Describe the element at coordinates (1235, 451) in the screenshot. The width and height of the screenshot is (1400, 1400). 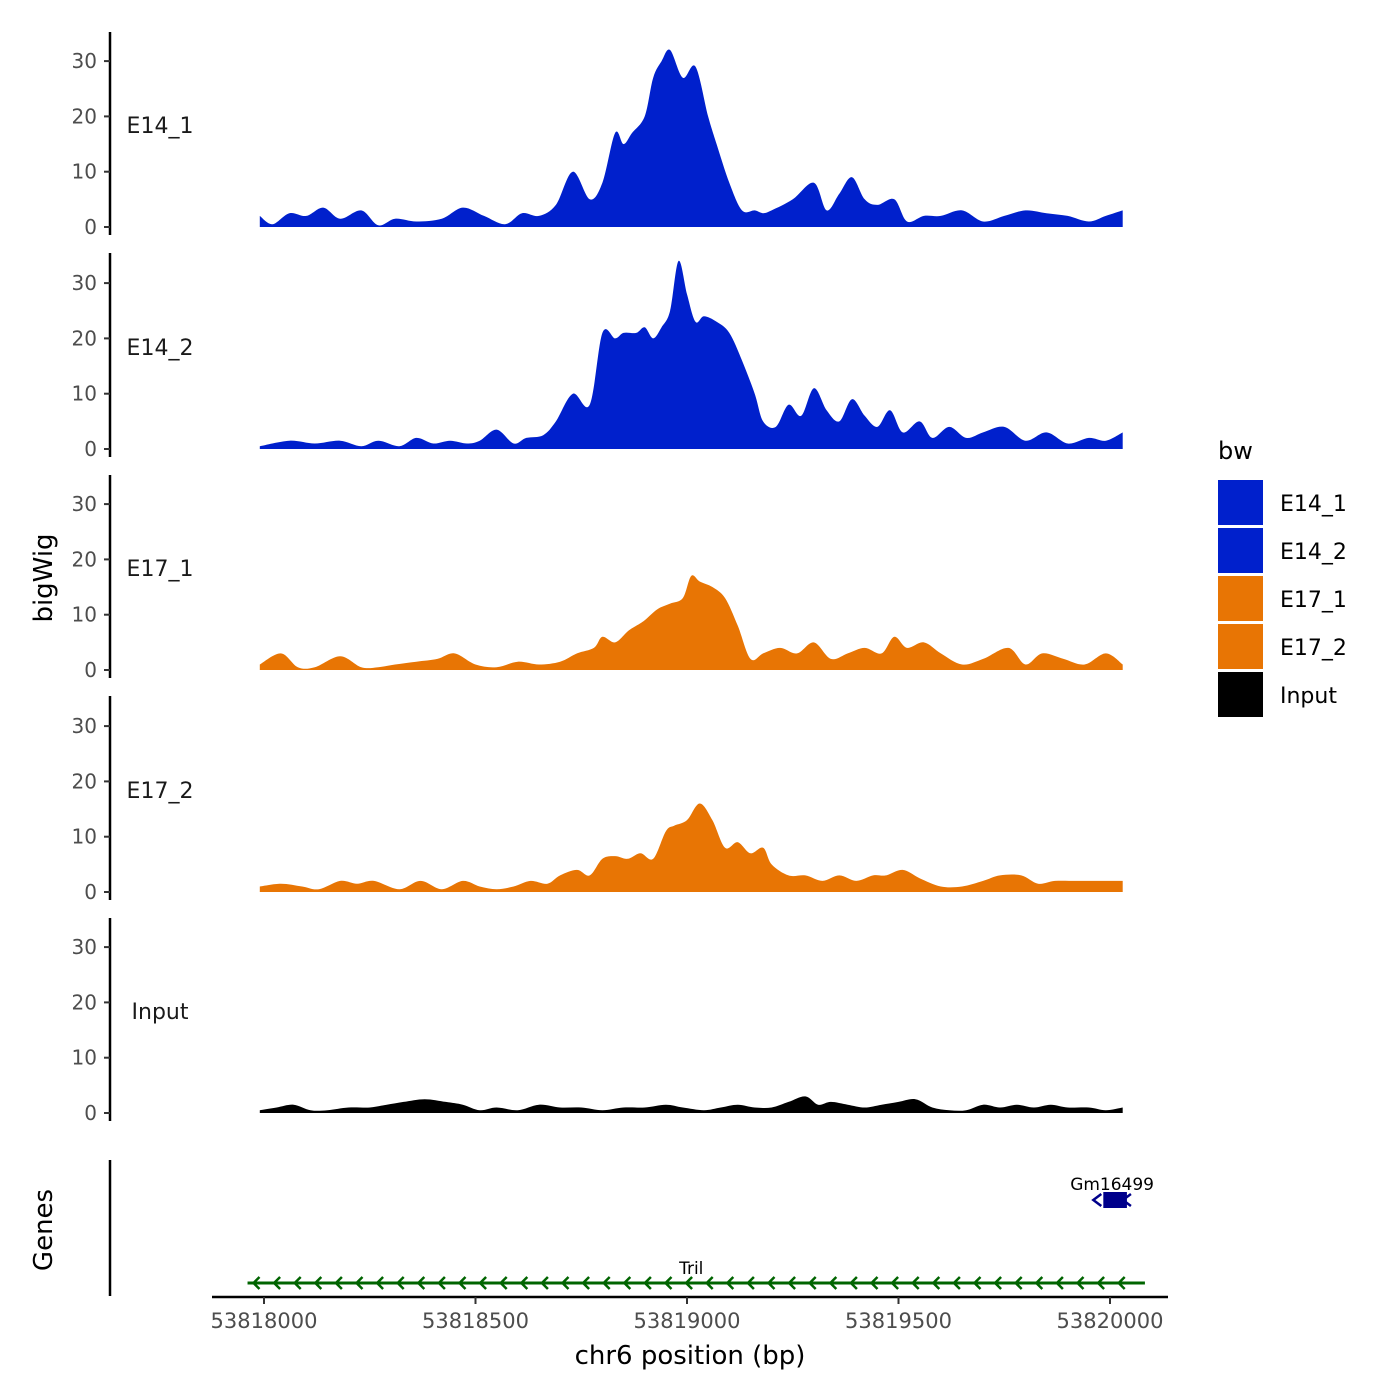
I see `legend-title: bw` at that location.